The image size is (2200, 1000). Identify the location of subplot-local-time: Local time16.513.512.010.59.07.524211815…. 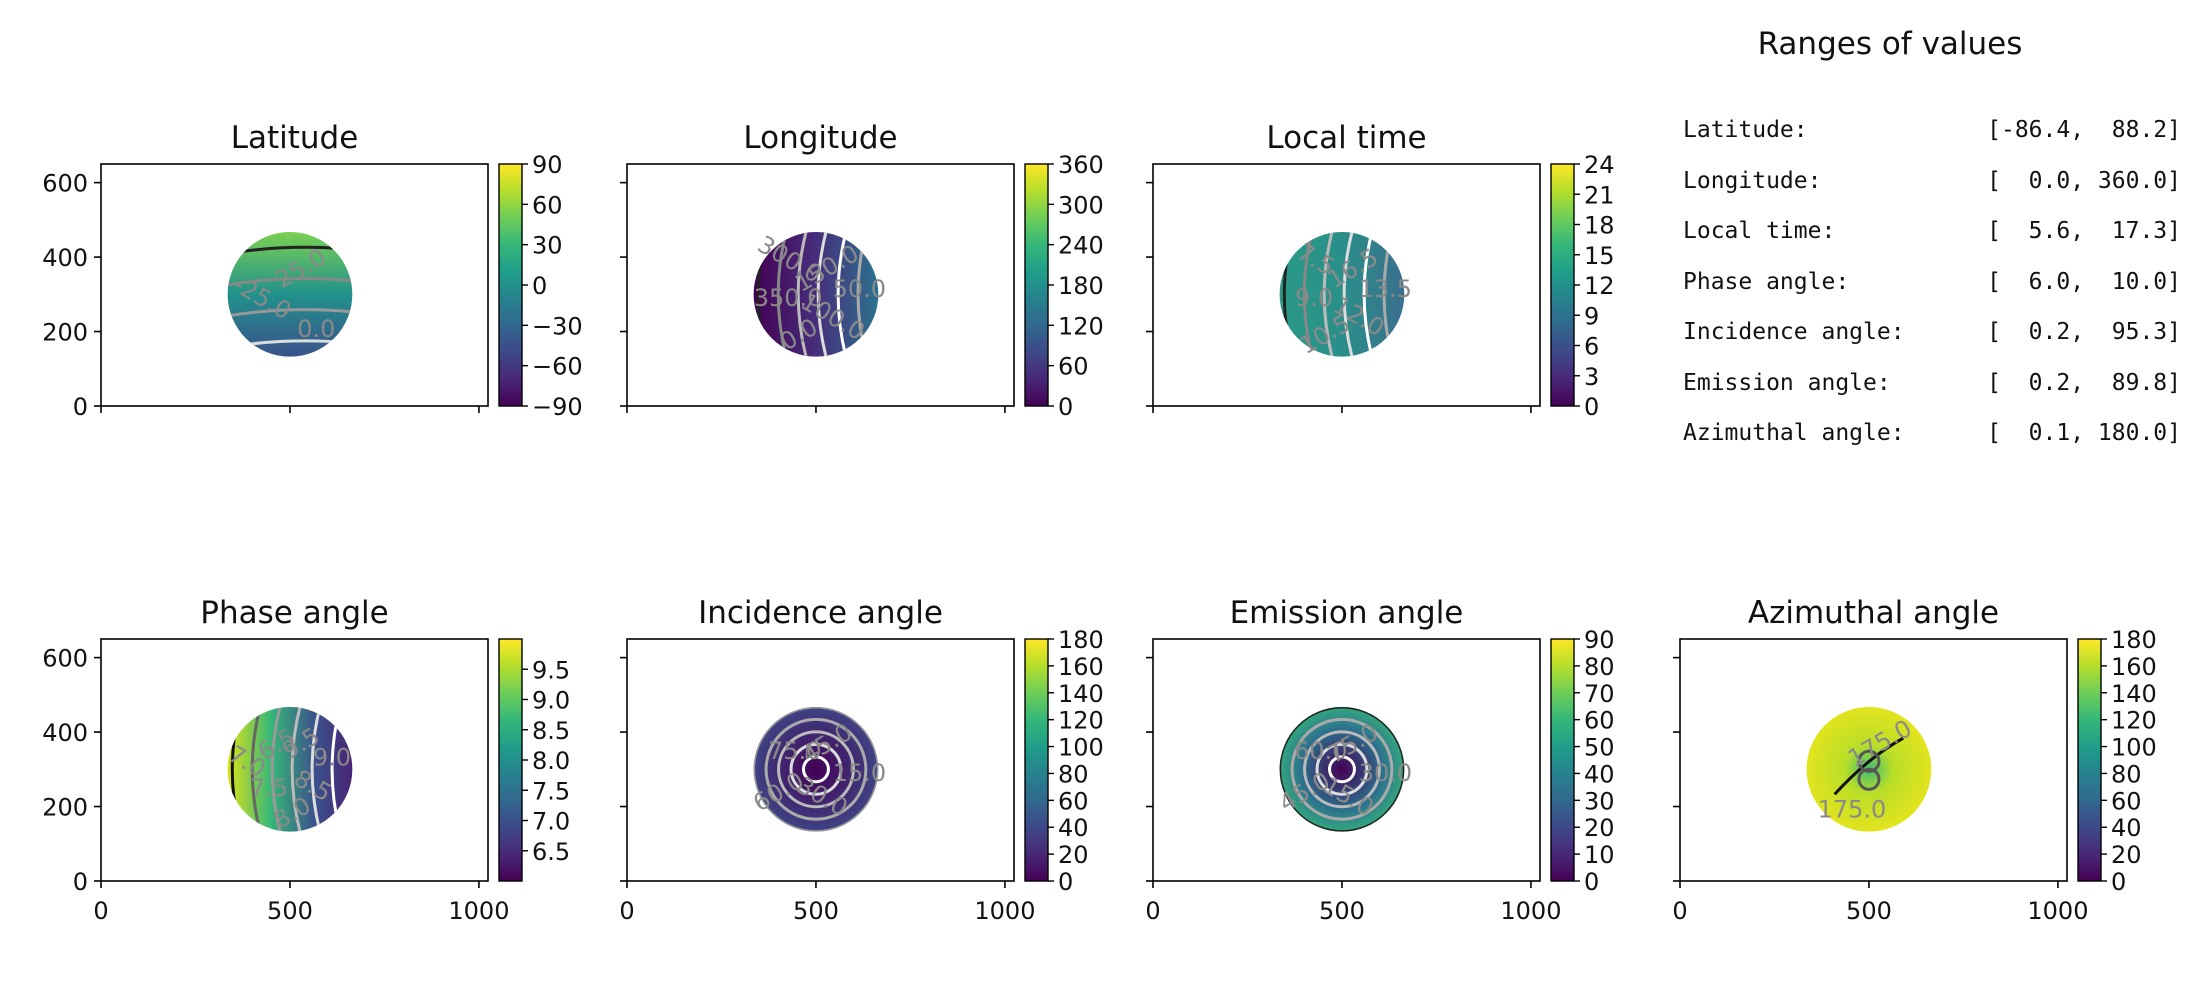
(1380, 270).